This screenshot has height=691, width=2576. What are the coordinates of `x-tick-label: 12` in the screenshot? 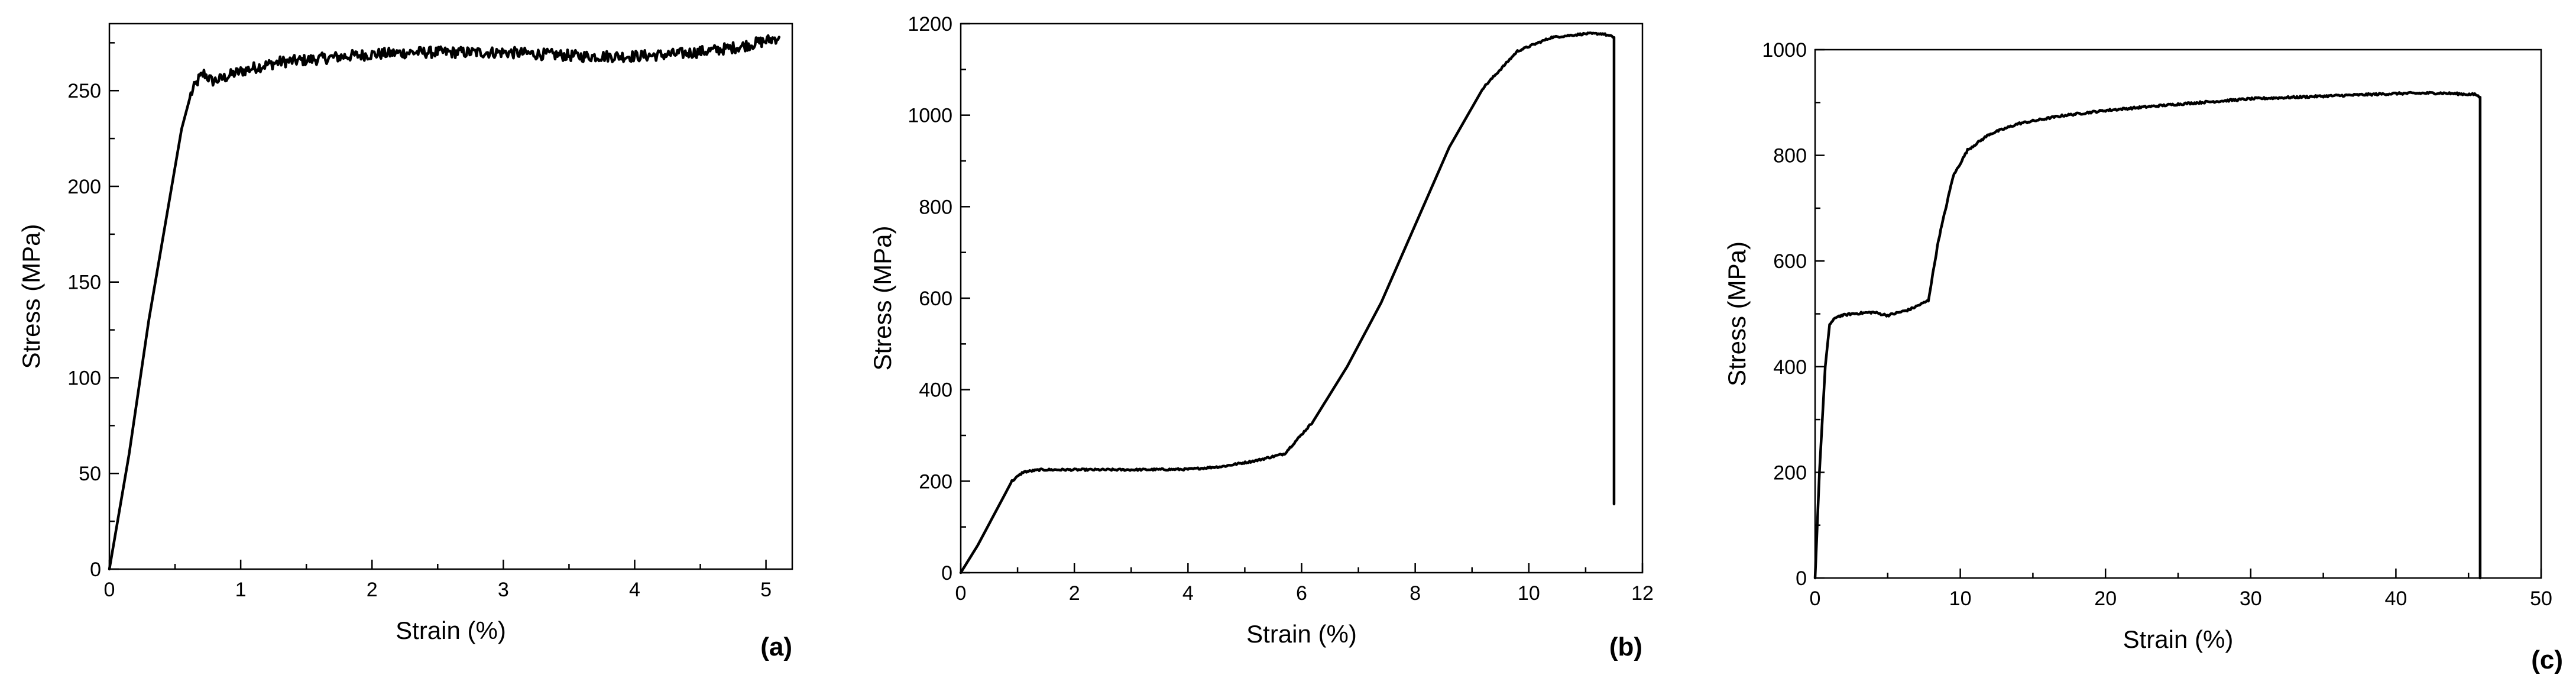 It's located at (1642, 593).